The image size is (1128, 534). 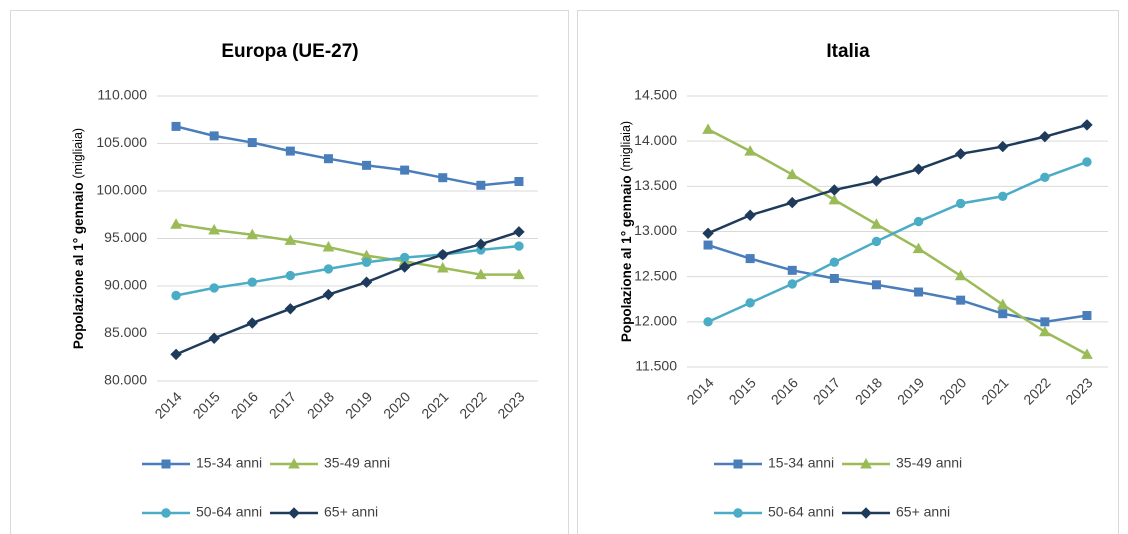 I want to click on legend-label: 15-34 anni, so click(x=229, y=463).